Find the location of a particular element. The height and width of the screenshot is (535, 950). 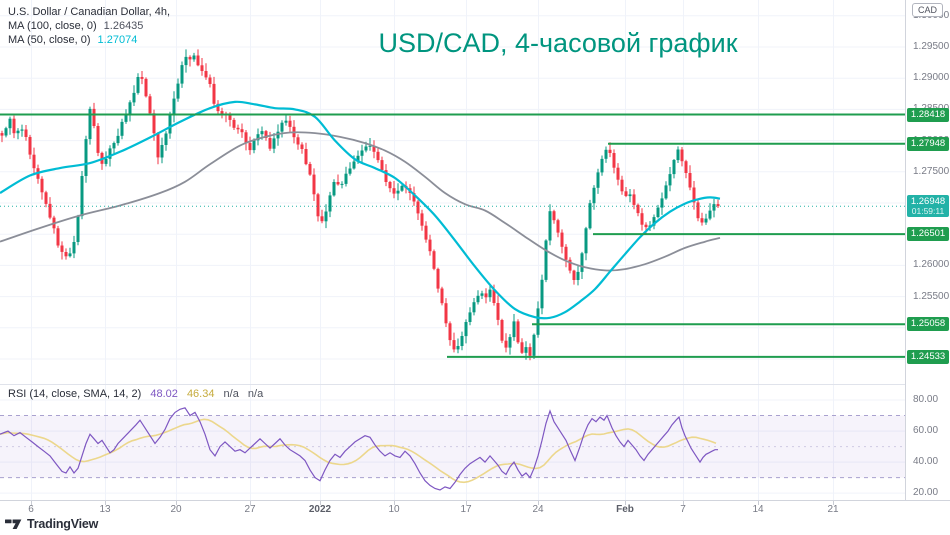

rsi-value: 48.02 is located at coordinates (164, 394).